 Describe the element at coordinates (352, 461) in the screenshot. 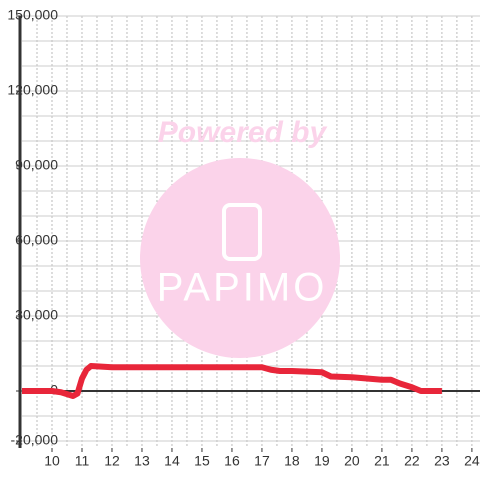

I see `x-tick-label: 20` at that location.